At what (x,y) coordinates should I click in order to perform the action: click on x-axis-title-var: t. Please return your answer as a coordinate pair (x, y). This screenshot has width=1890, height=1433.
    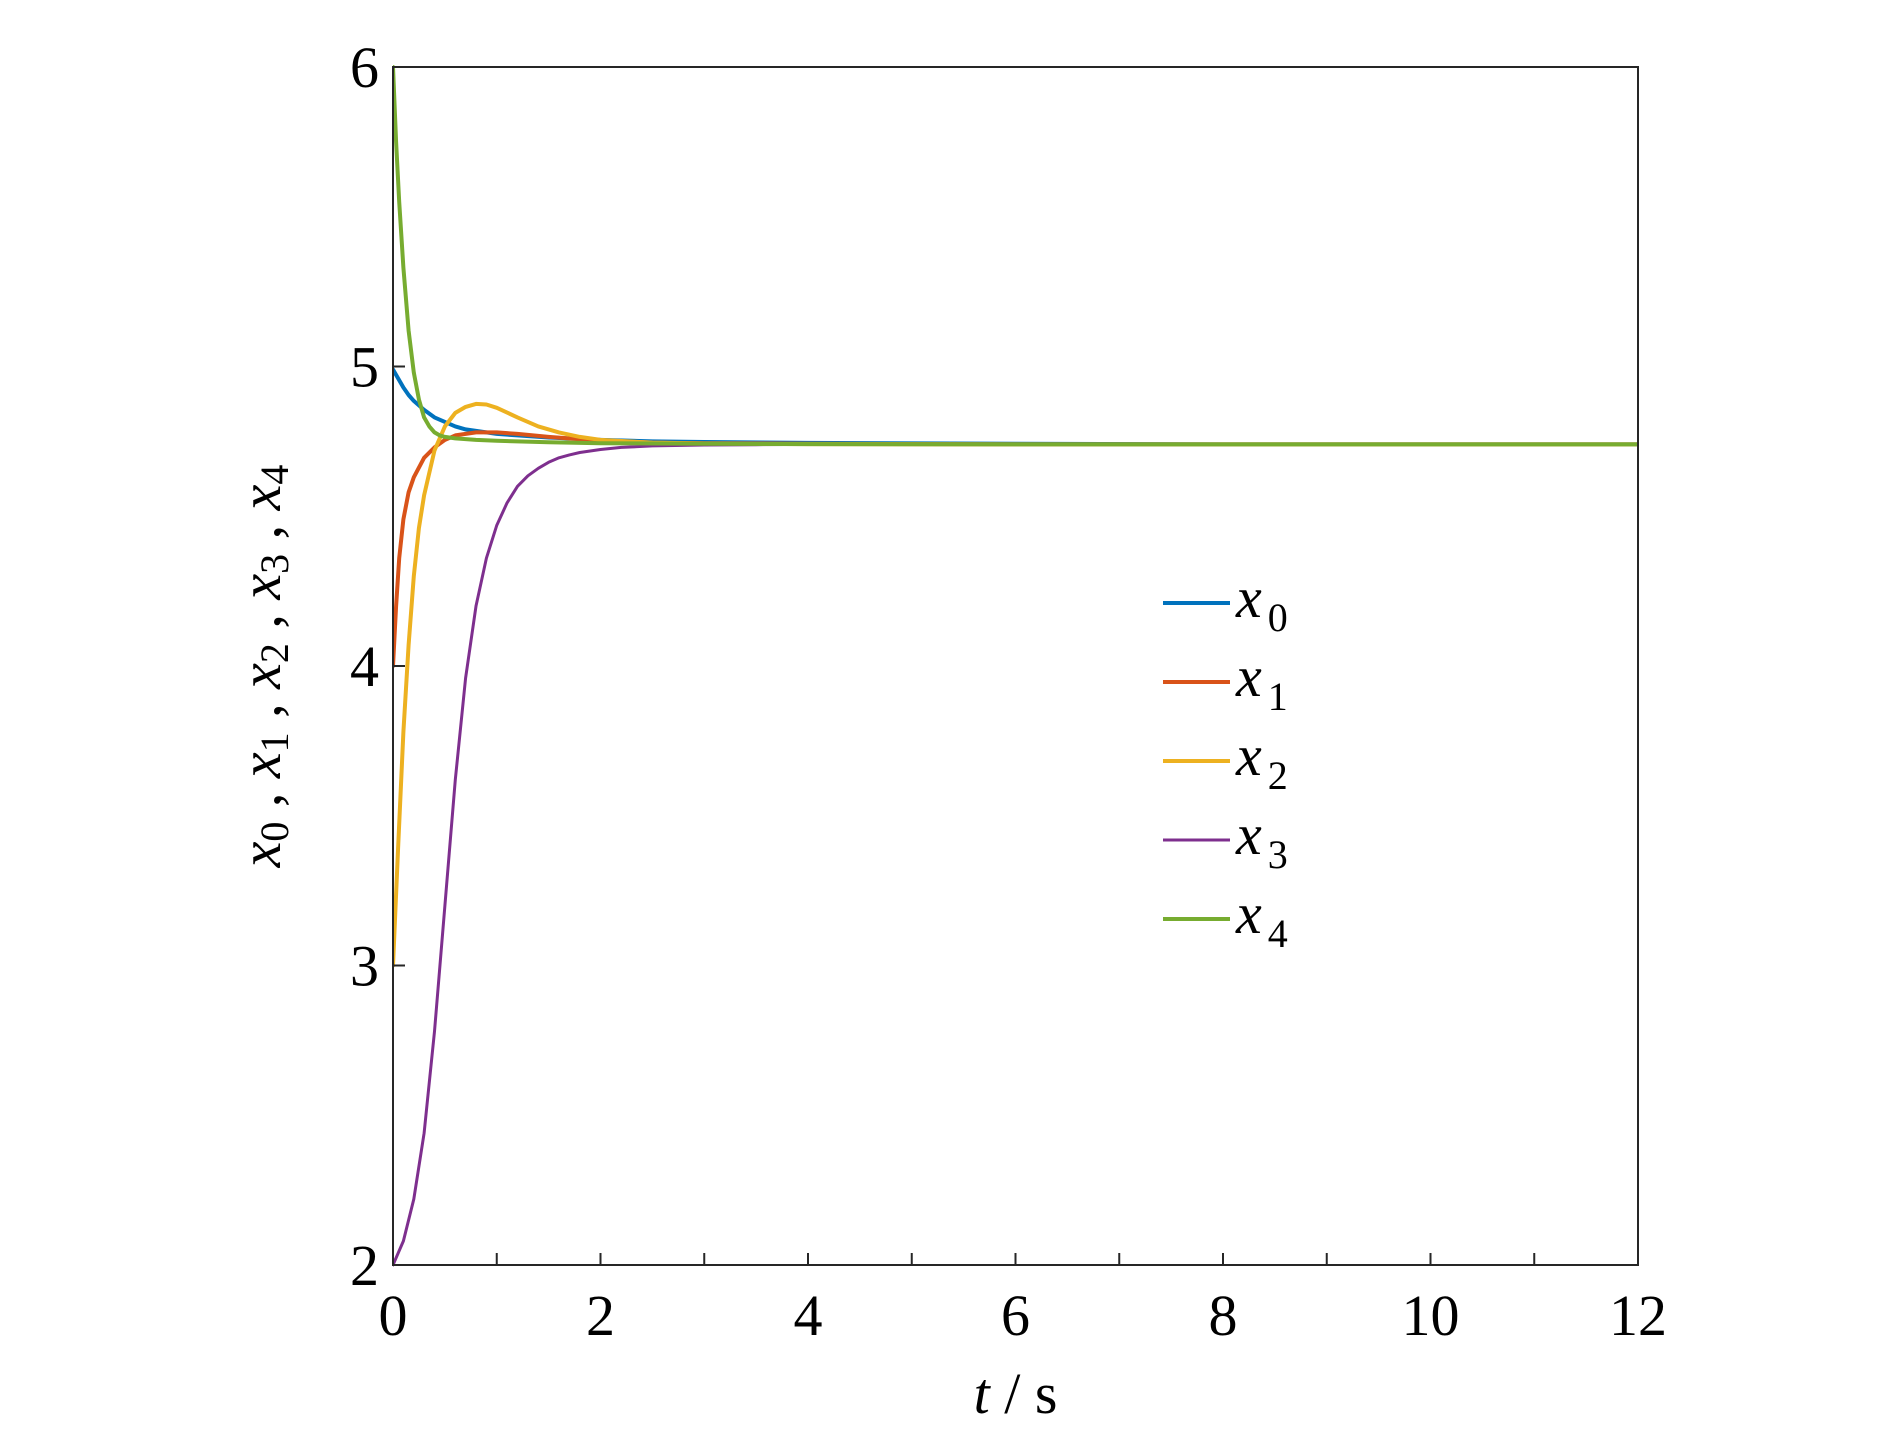
    Looking at the image, I should click on (983, 1393).